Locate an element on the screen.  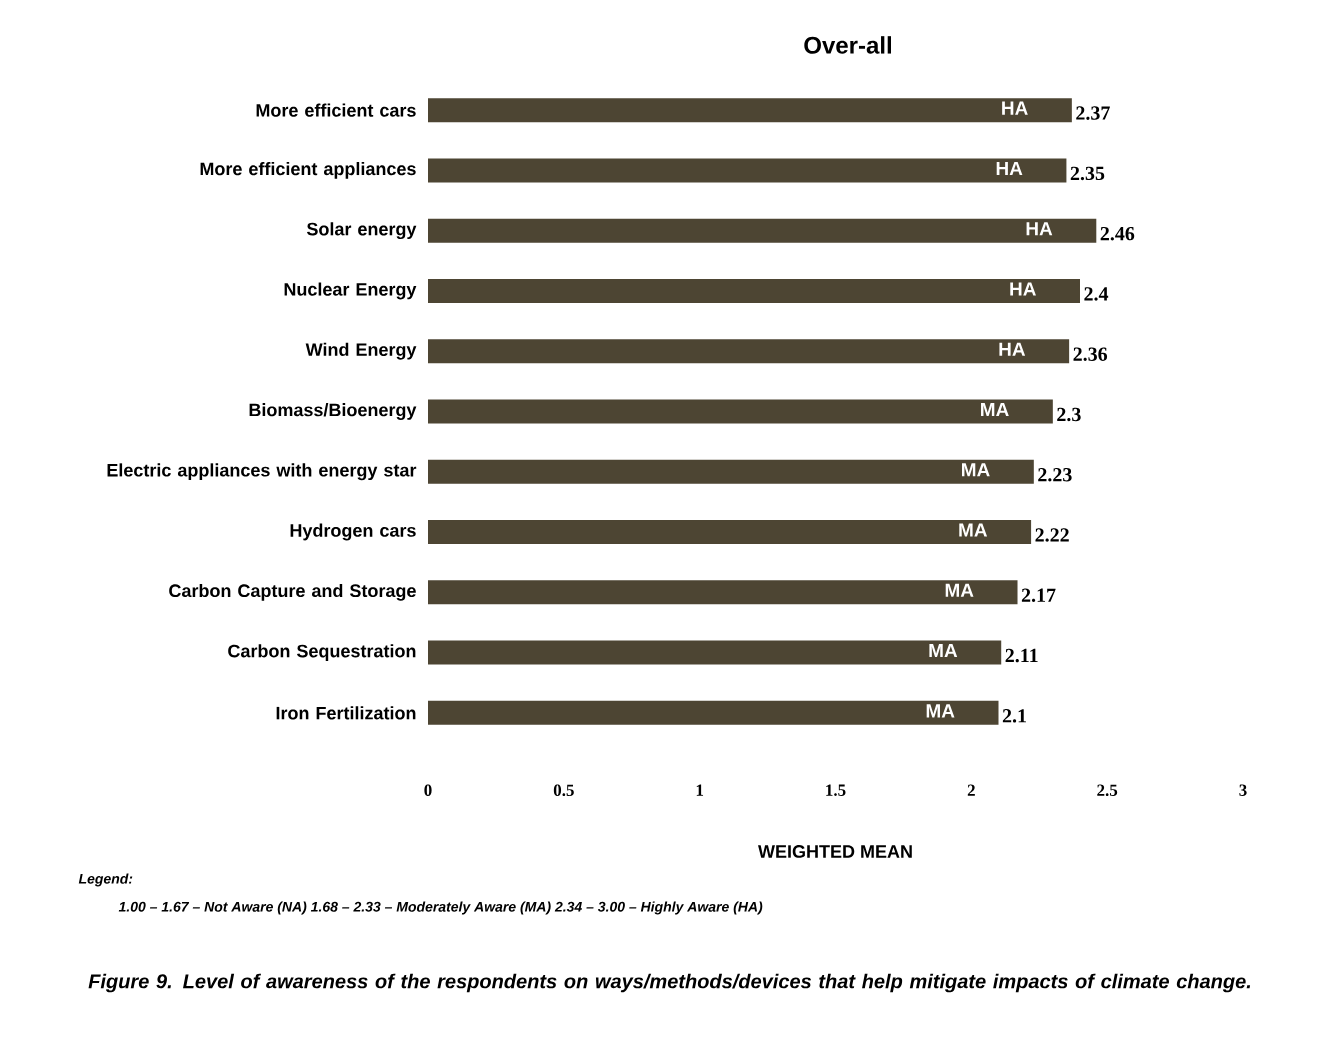
text: 1.00 – 1.67 – Not Aware (NA) 1.68 – 2.33 – Moderately Aware (MA) 2.34 – 3.00 – Highly Aware (HA) is located at coordinates (440, 908).